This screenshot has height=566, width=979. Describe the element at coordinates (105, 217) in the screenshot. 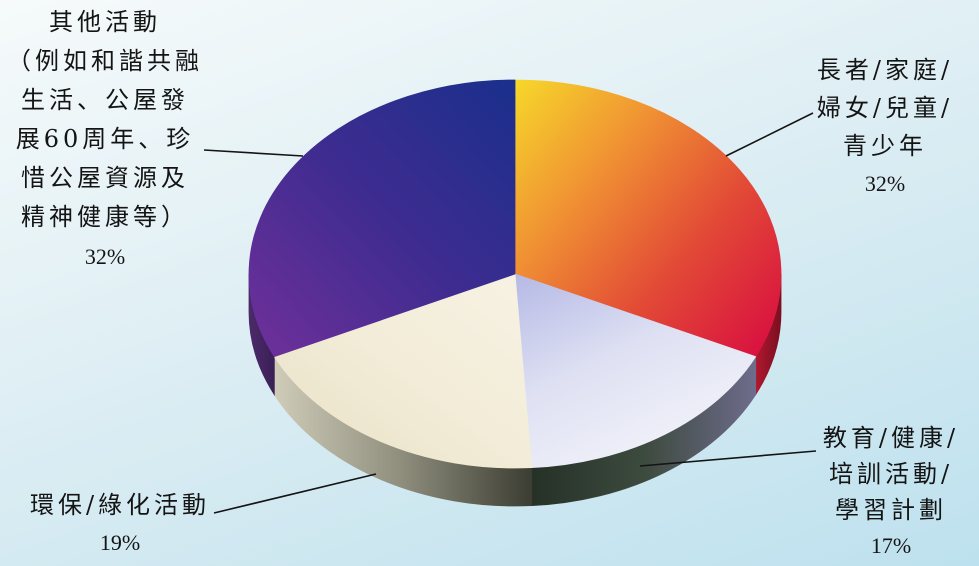

I see `slice-label-line: 精神健康等）` at that location.